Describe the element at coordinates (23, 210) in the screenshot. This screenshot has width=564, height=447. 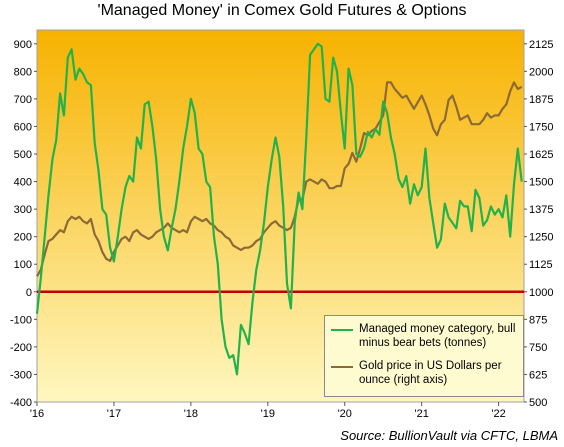
I see `y-left-tick-label: 300` at that location.